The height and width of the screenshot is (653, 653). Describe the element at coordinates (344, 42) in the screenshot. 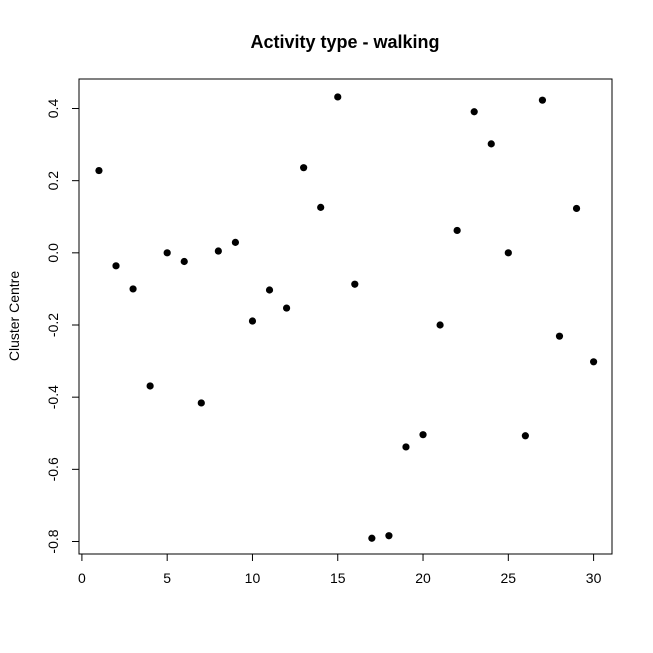

I see `chart-title: Activity type - walking` at that location.